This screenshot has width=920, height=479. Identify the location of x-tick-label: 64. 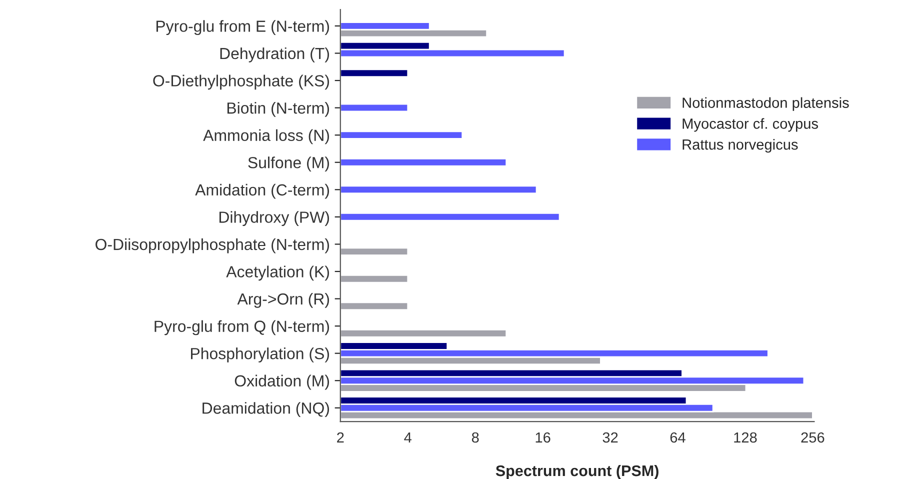
(678, 437).